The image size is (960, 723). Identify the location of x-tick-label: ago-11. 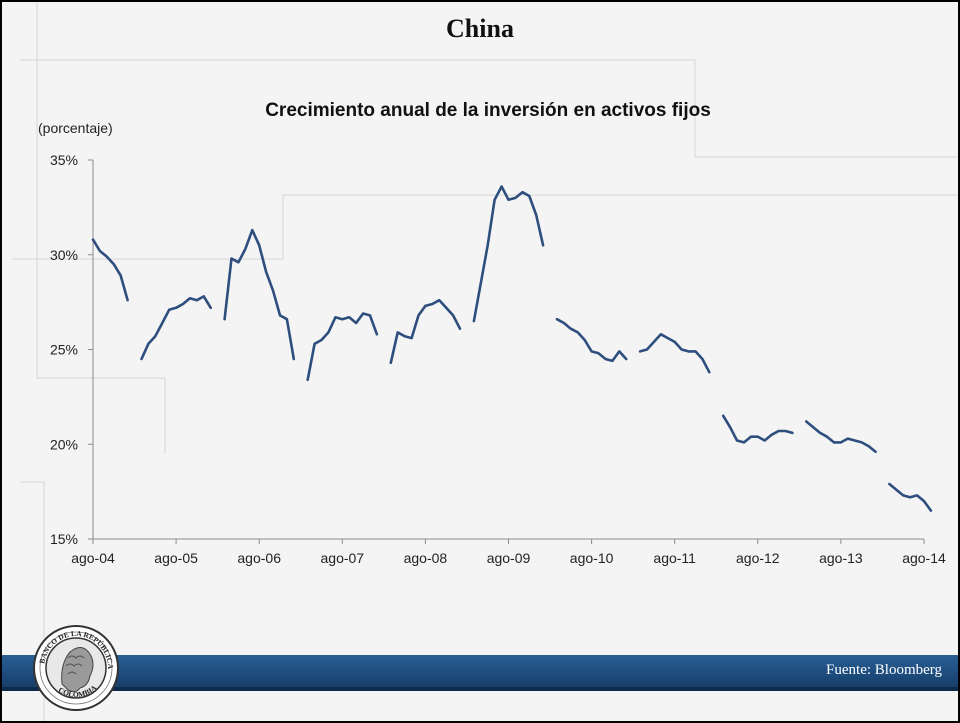
(674, 558).